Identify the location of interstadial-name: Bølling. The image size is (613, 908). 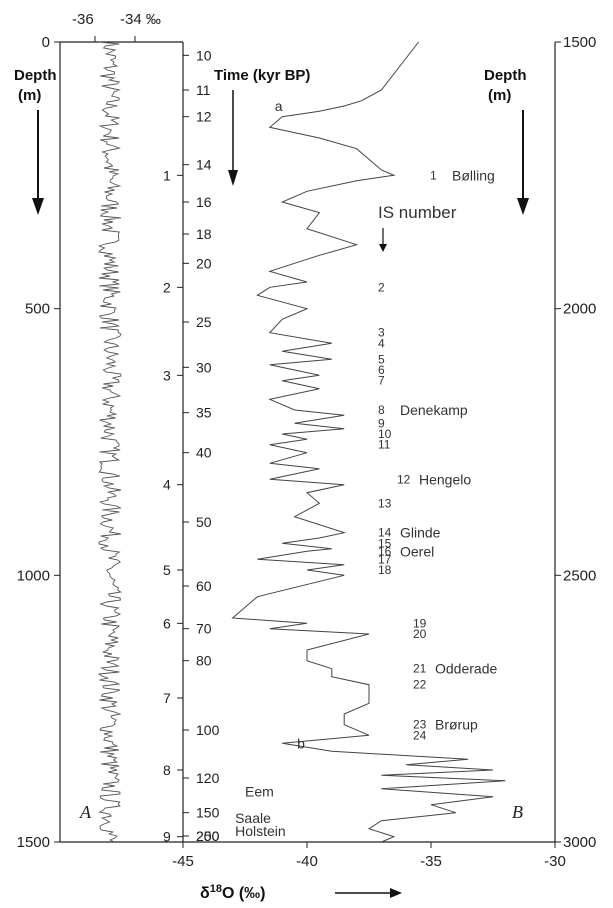
(473, 175).